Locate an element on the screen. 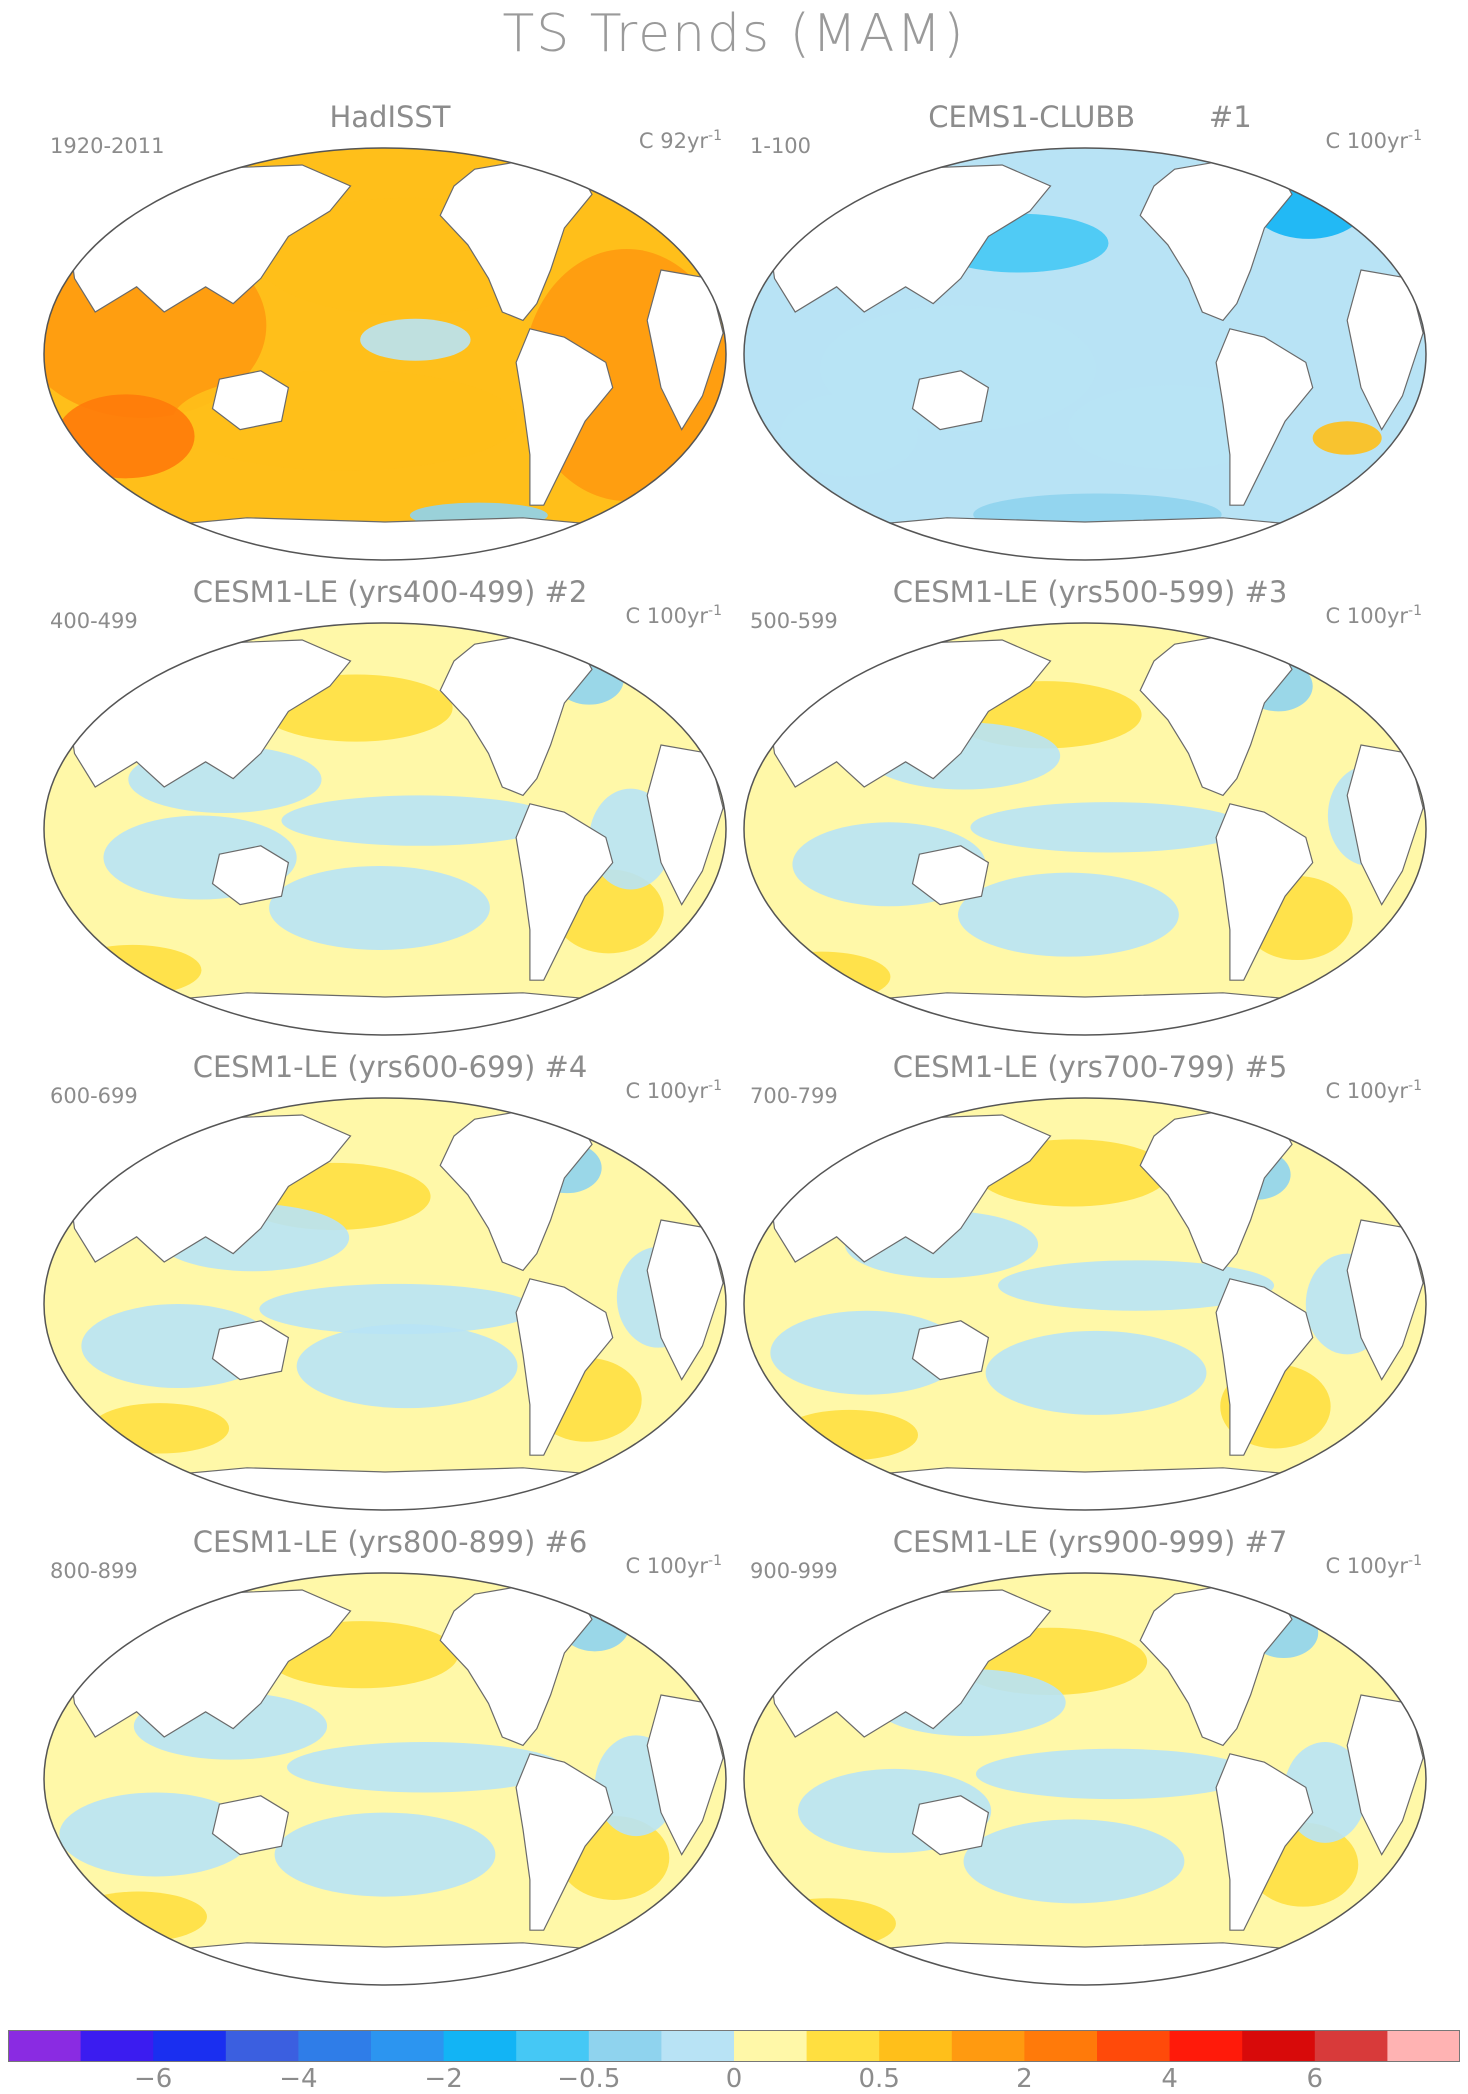 This screenshot has width=1468, height=2094. colorbar-labels: −6 −4 −2 −0.5 0 0.5 2 4 6 is located at coordinates (734, 2079).